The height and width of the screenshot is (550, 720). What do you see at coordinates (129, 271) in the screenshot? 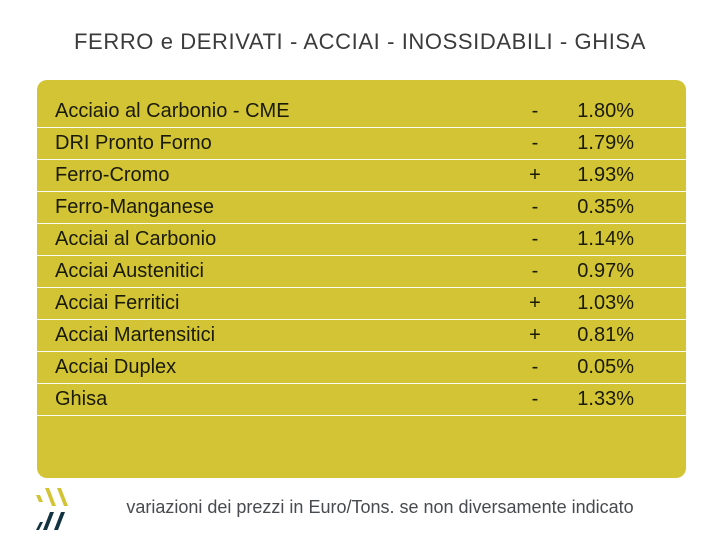
I see `material-label: Acciai Austenitici` at bounding box center [129, 271].